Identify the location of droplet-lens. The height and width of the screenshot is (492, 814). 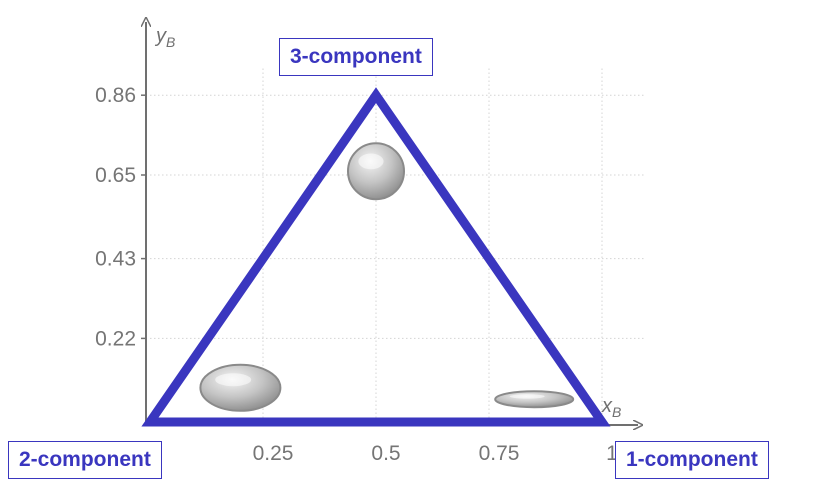
(240, 387).